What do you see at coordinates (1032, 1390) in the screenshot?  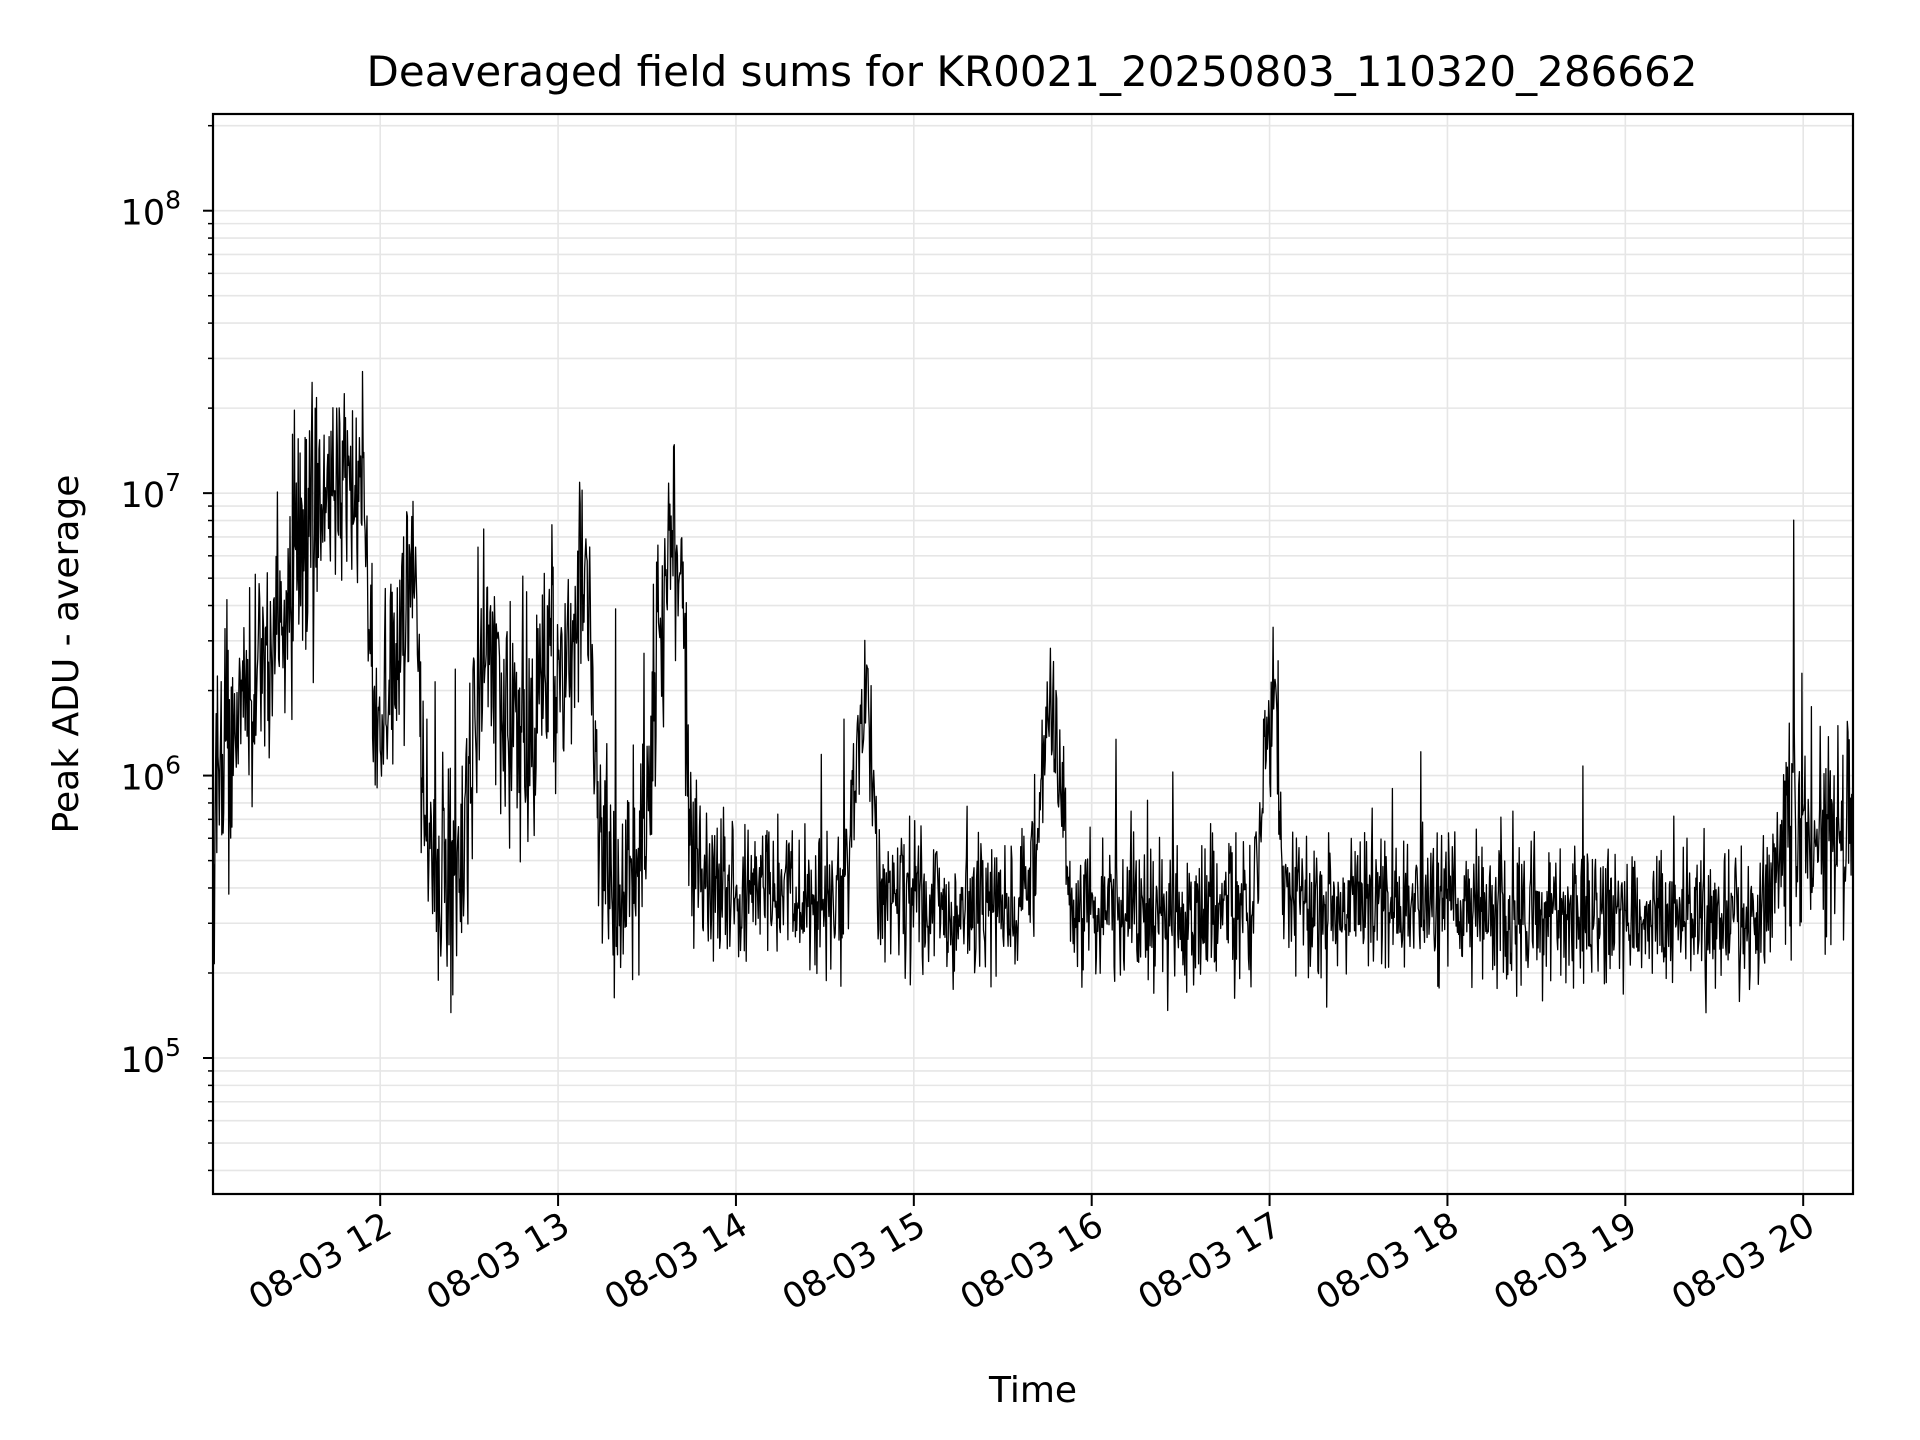 I see `x-axis-label: Time` at bounding box center [1032, 1390].